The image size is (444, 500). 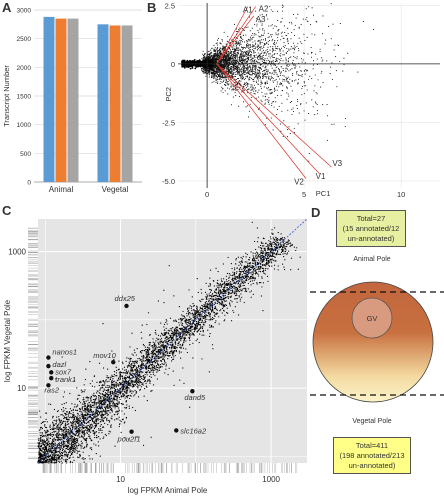 What do you see at coordinates (401, 194) in the screenshot?
I see `x-tick-label-b: 10` at bounding box center [401, 194].